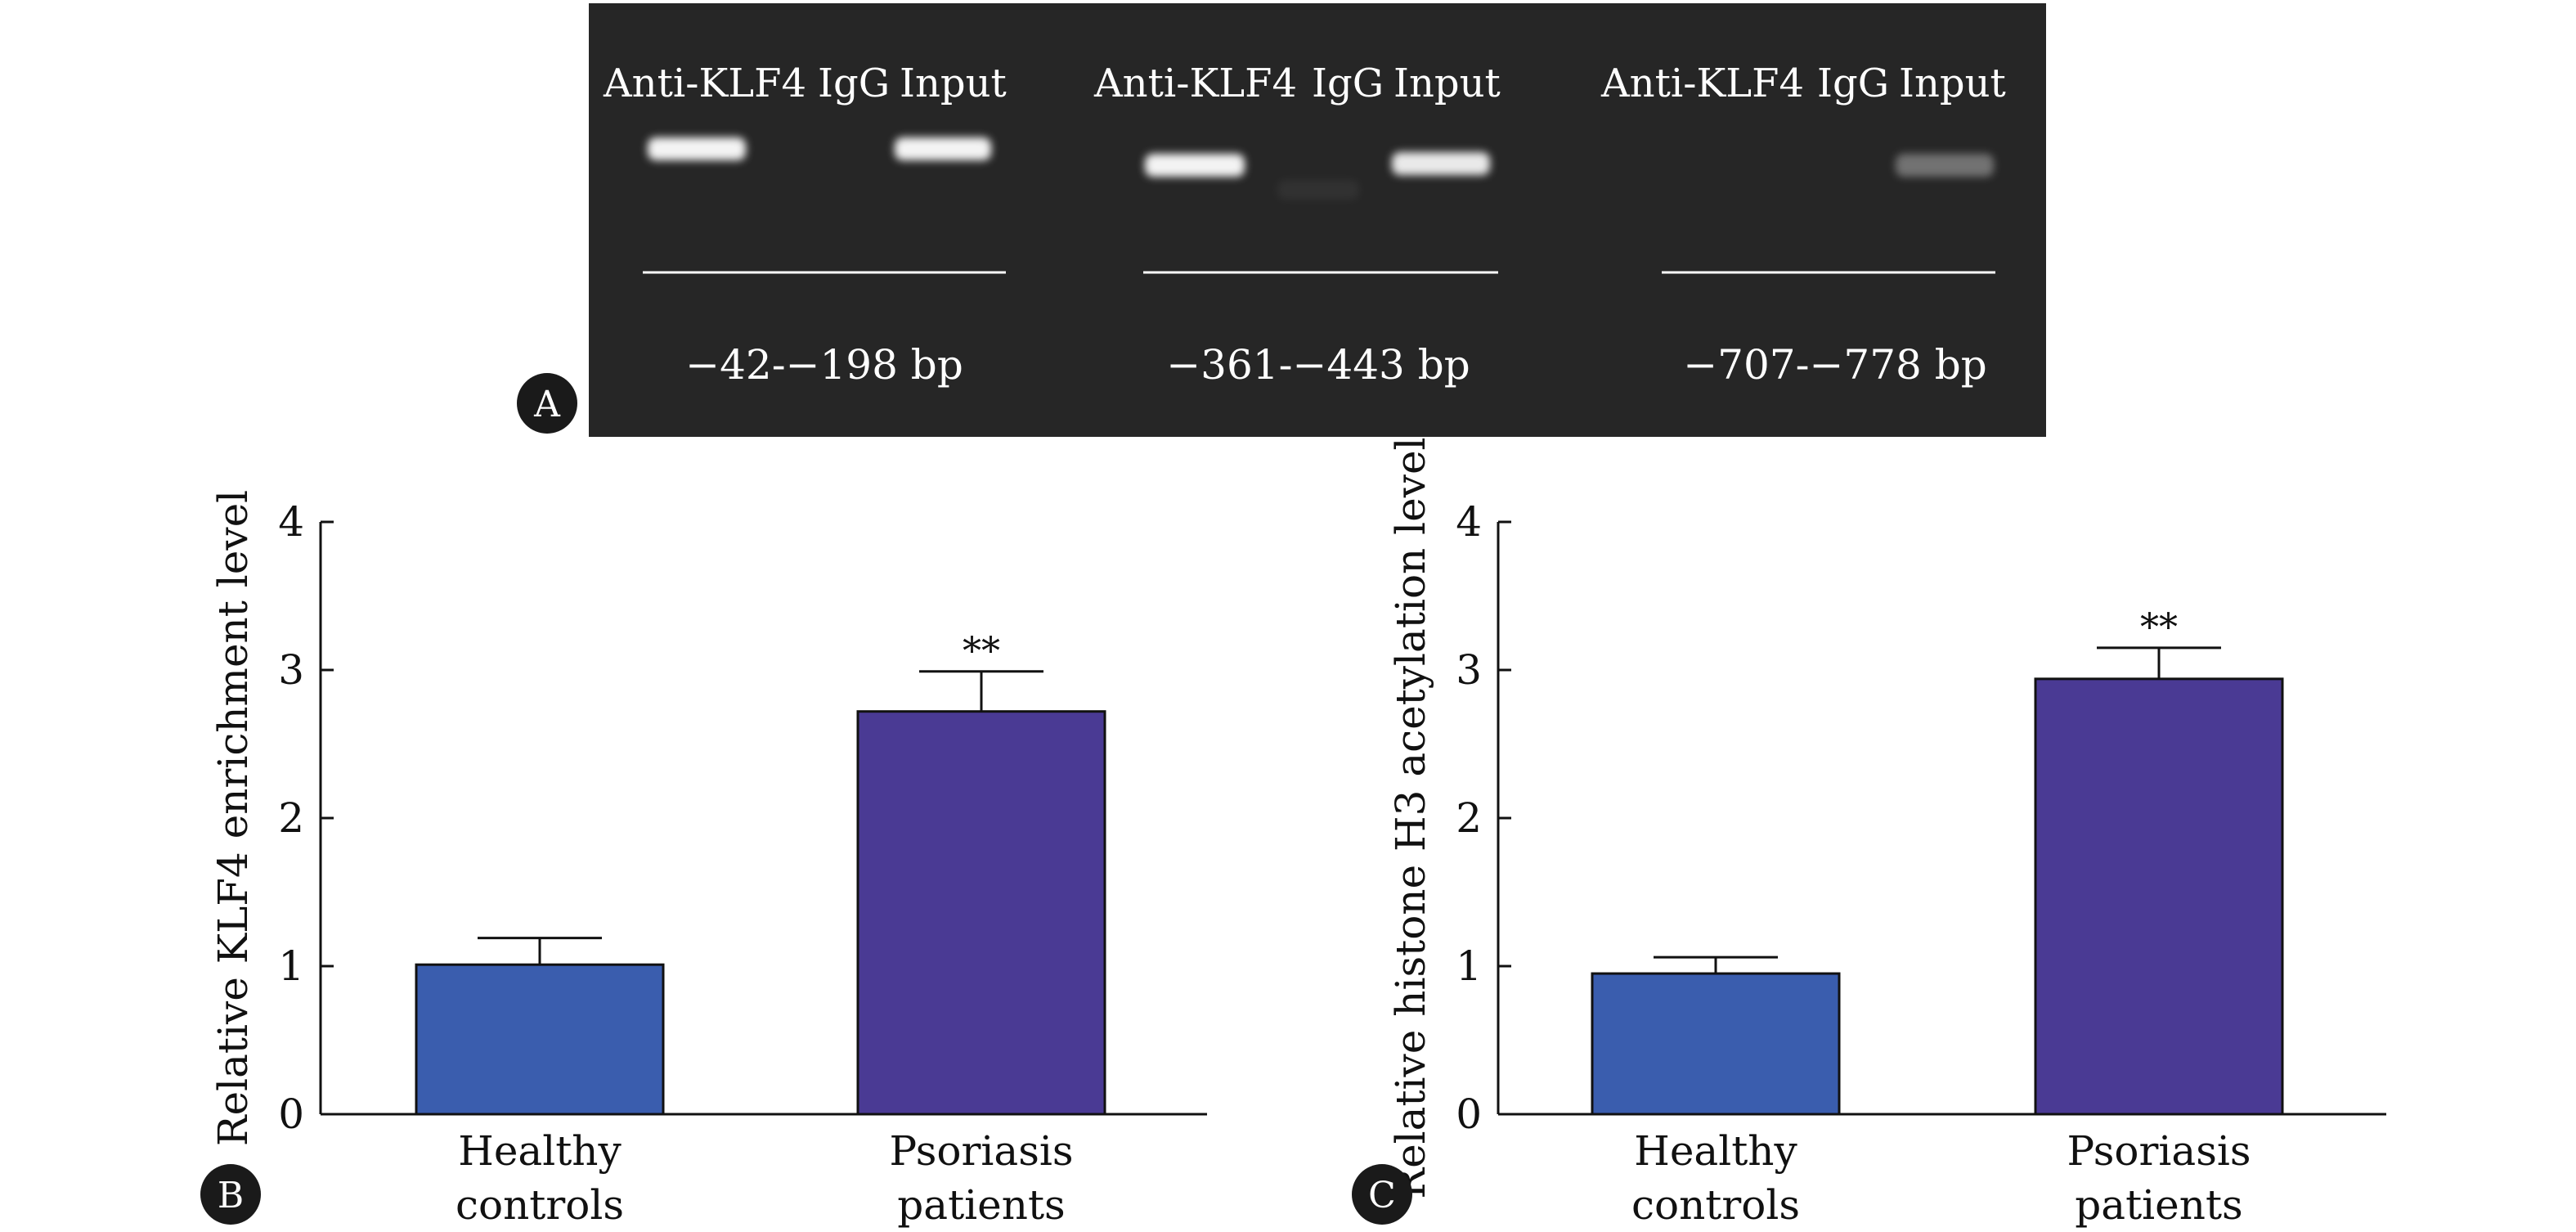 This screenshot has width=2576, height=1232. I want to click on gel-region-label: −361-−443 bp, so click(1318, 365).